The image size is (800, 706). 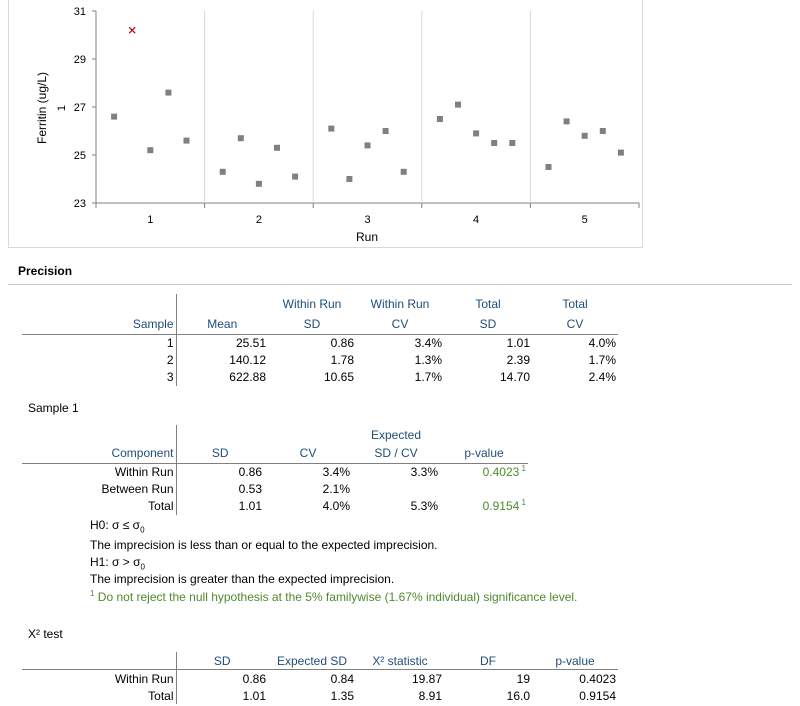 I want to click on table-row: Within Run 0.86 3.4% 3.3% 0.4023 1, so click(x=275, y=472).